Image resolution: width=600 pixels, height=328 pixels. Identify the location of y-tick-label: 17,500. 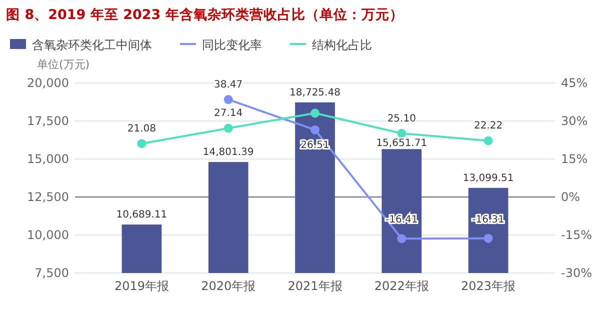
(48, 121).